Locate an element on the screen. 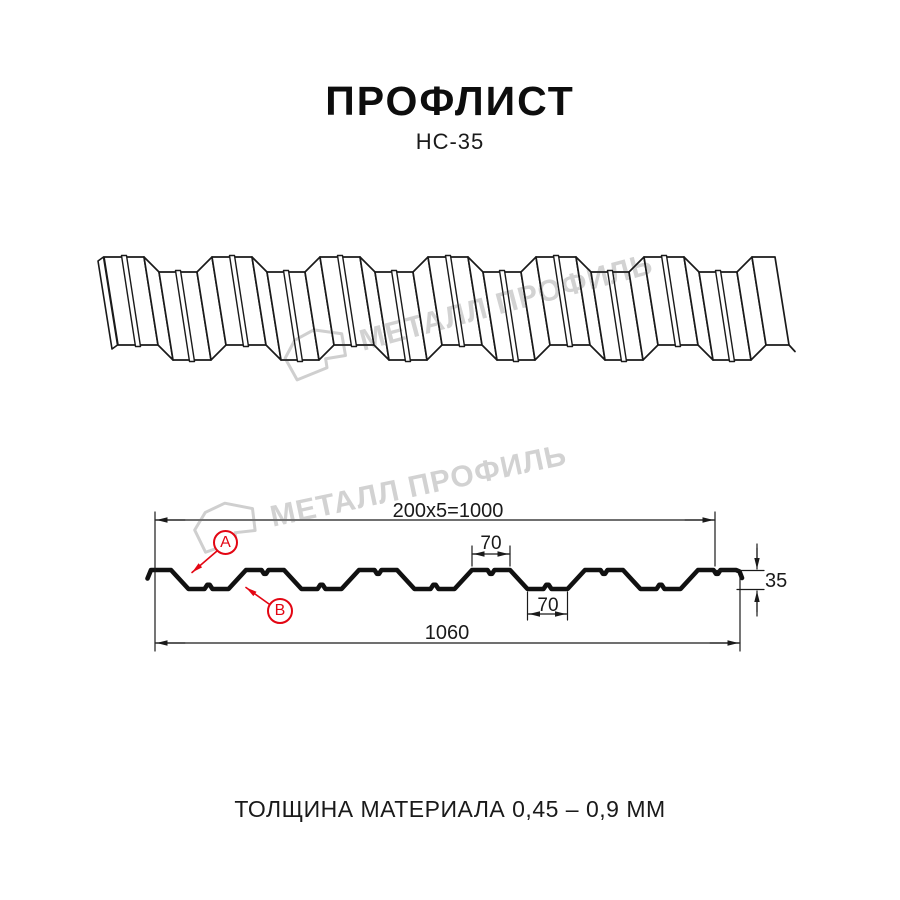 This screenshot has width=900, height=900. dimension-overall-width: 1060 is located at coordinates (447, 633).